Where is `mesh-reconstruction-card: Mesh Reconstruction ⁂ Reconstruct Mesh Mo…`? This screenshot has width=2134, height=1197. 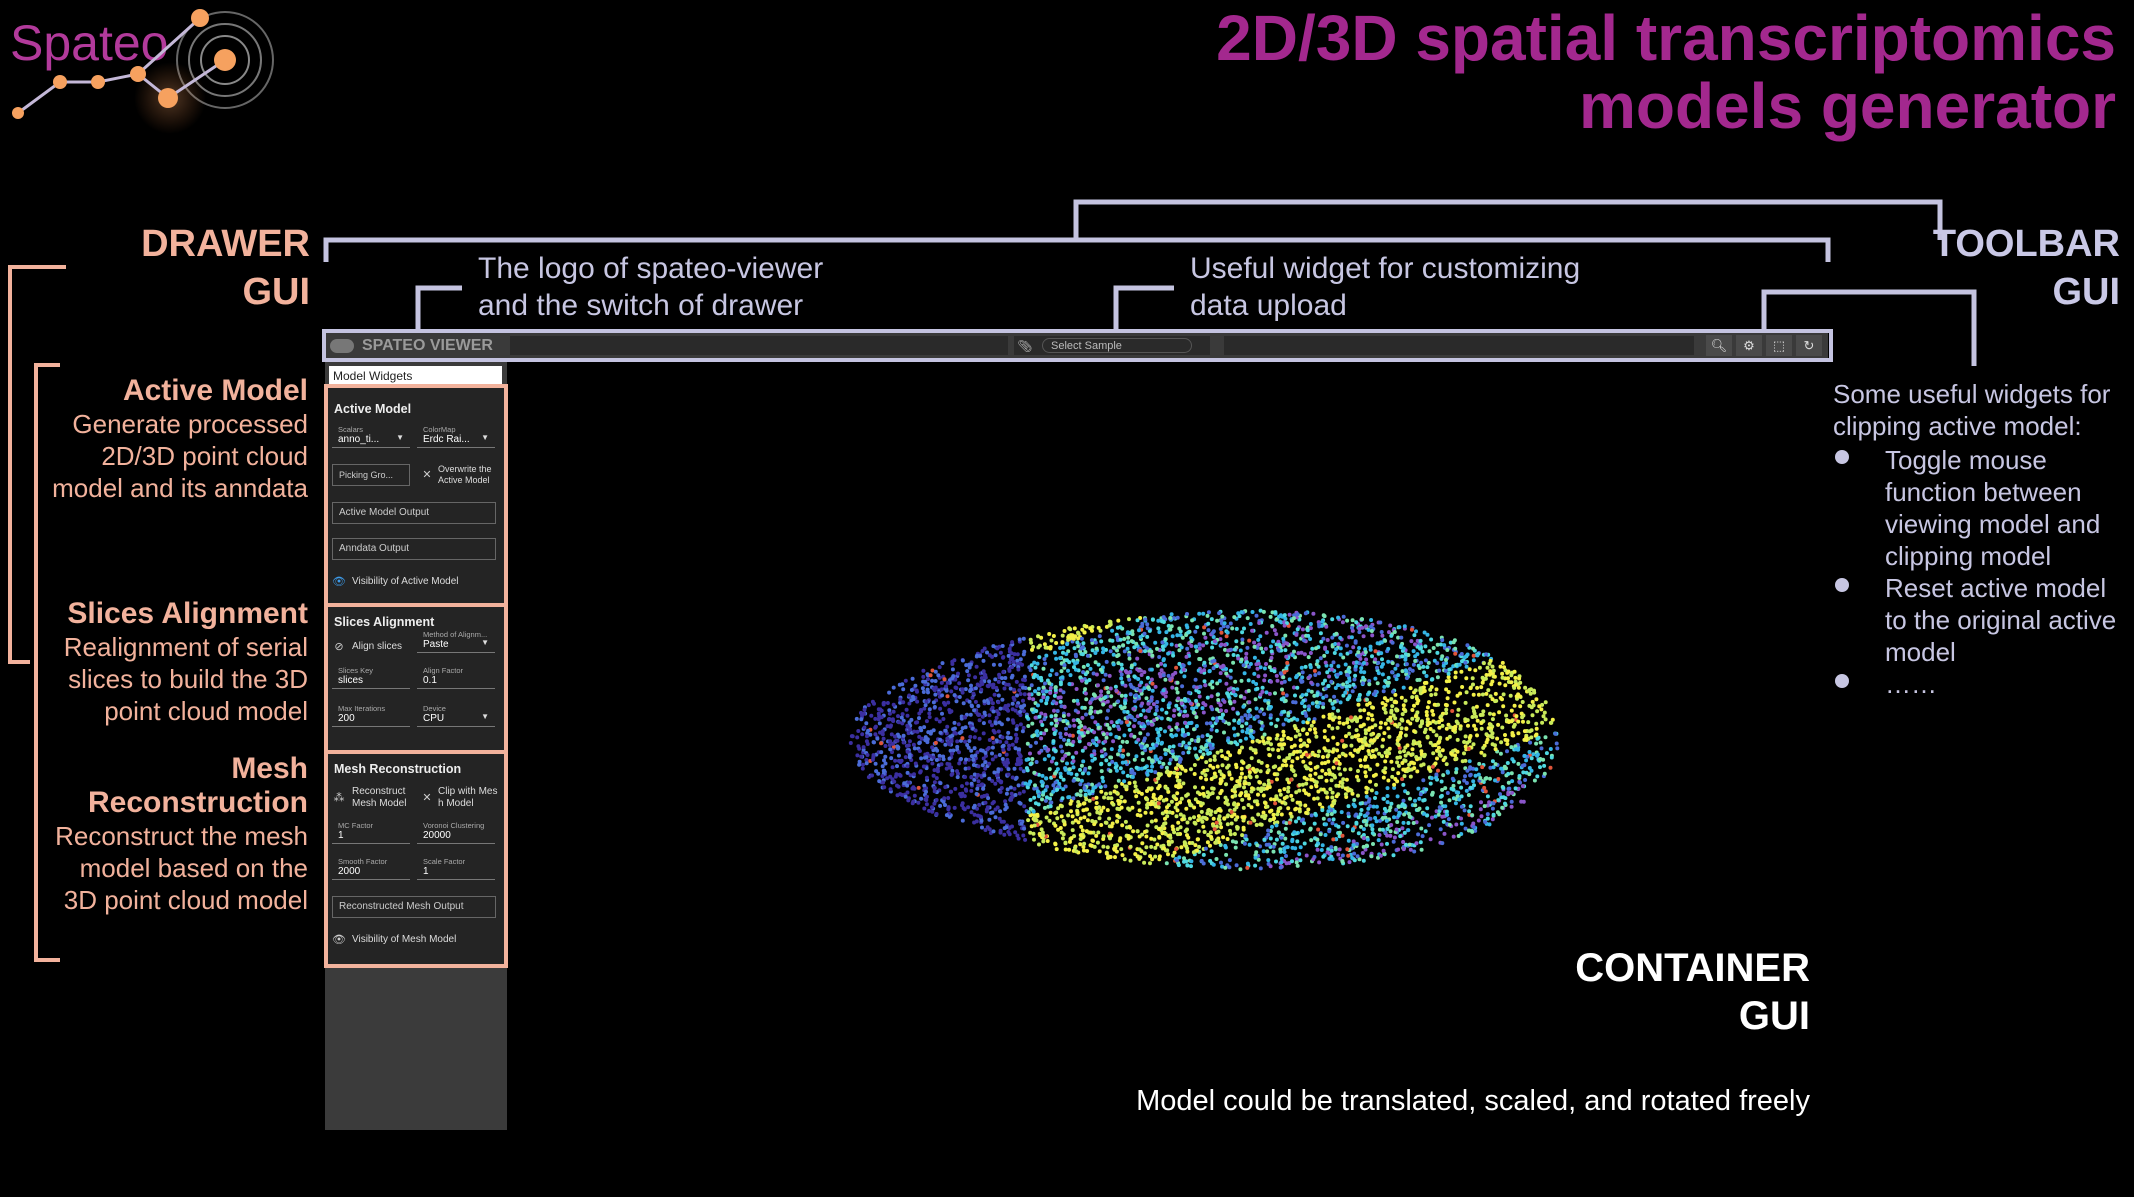
mesh-reconstruction-card: Mesh Reconstruction ⁂ Reconstruct Mesh Mo… is located at coordinates (416, 859).